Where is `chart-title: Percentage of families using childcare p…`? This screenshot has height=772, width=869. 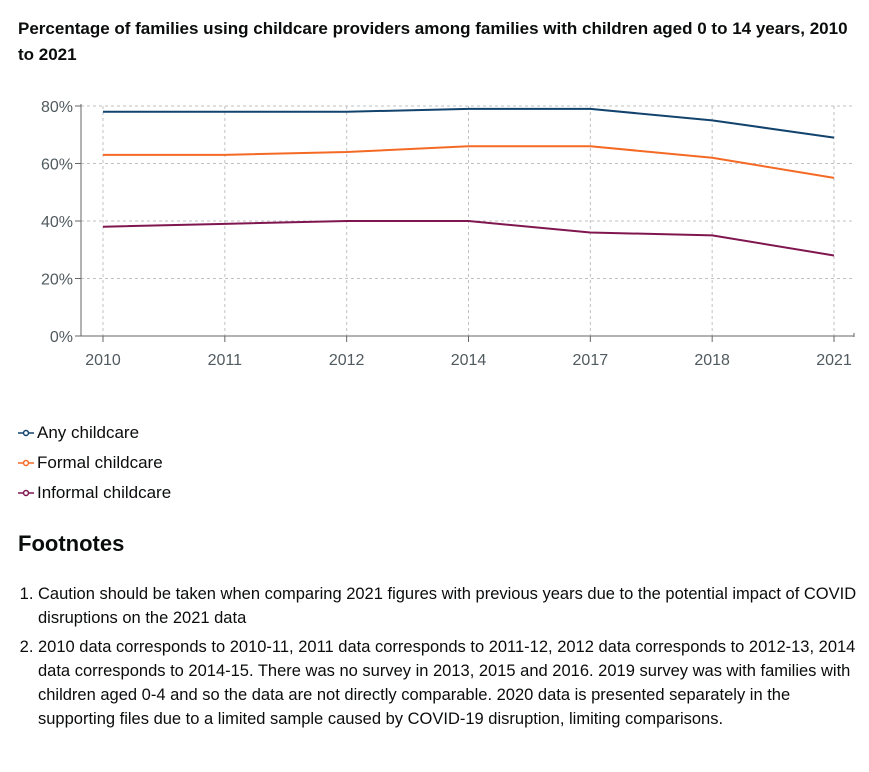 chart-title: Percentage of families using childcare p… is located at coordinates (433, 41).